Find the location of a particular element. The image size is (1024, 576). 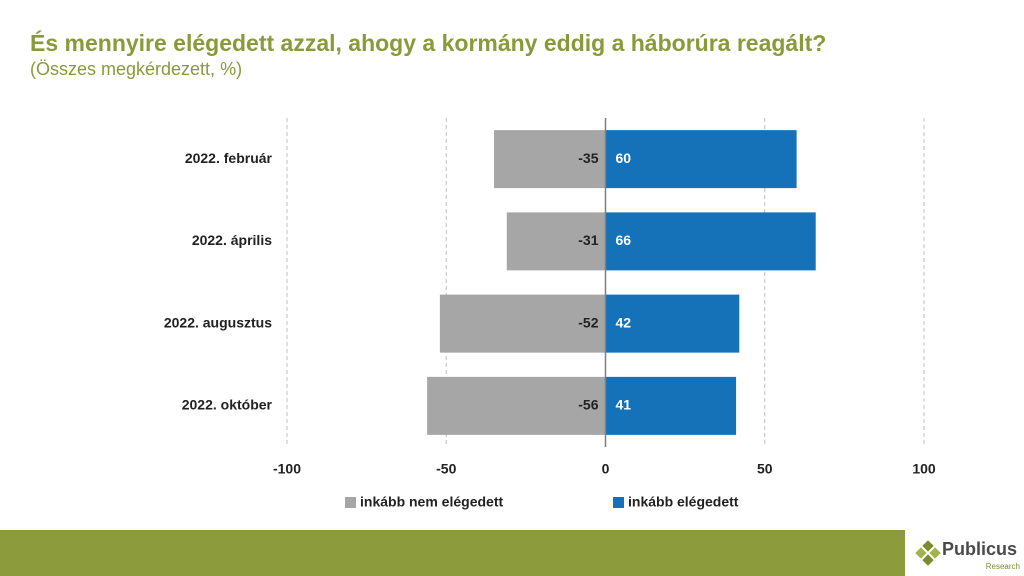

y-tick-label: 2022. október is located at coordinates (227, 405).